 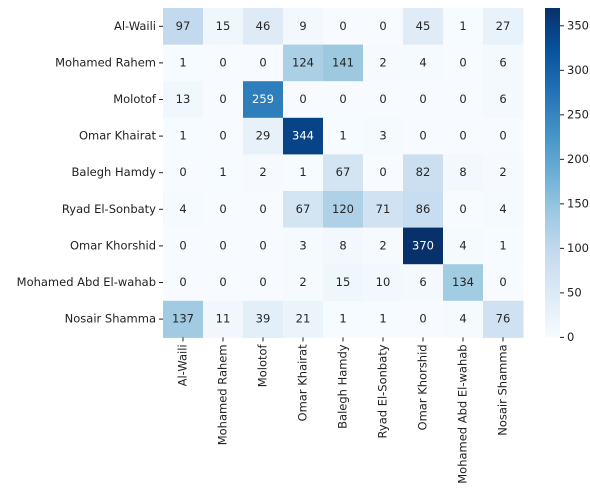 I want to click on colorbar-tick-label: 150, so click(x=578, y=203).